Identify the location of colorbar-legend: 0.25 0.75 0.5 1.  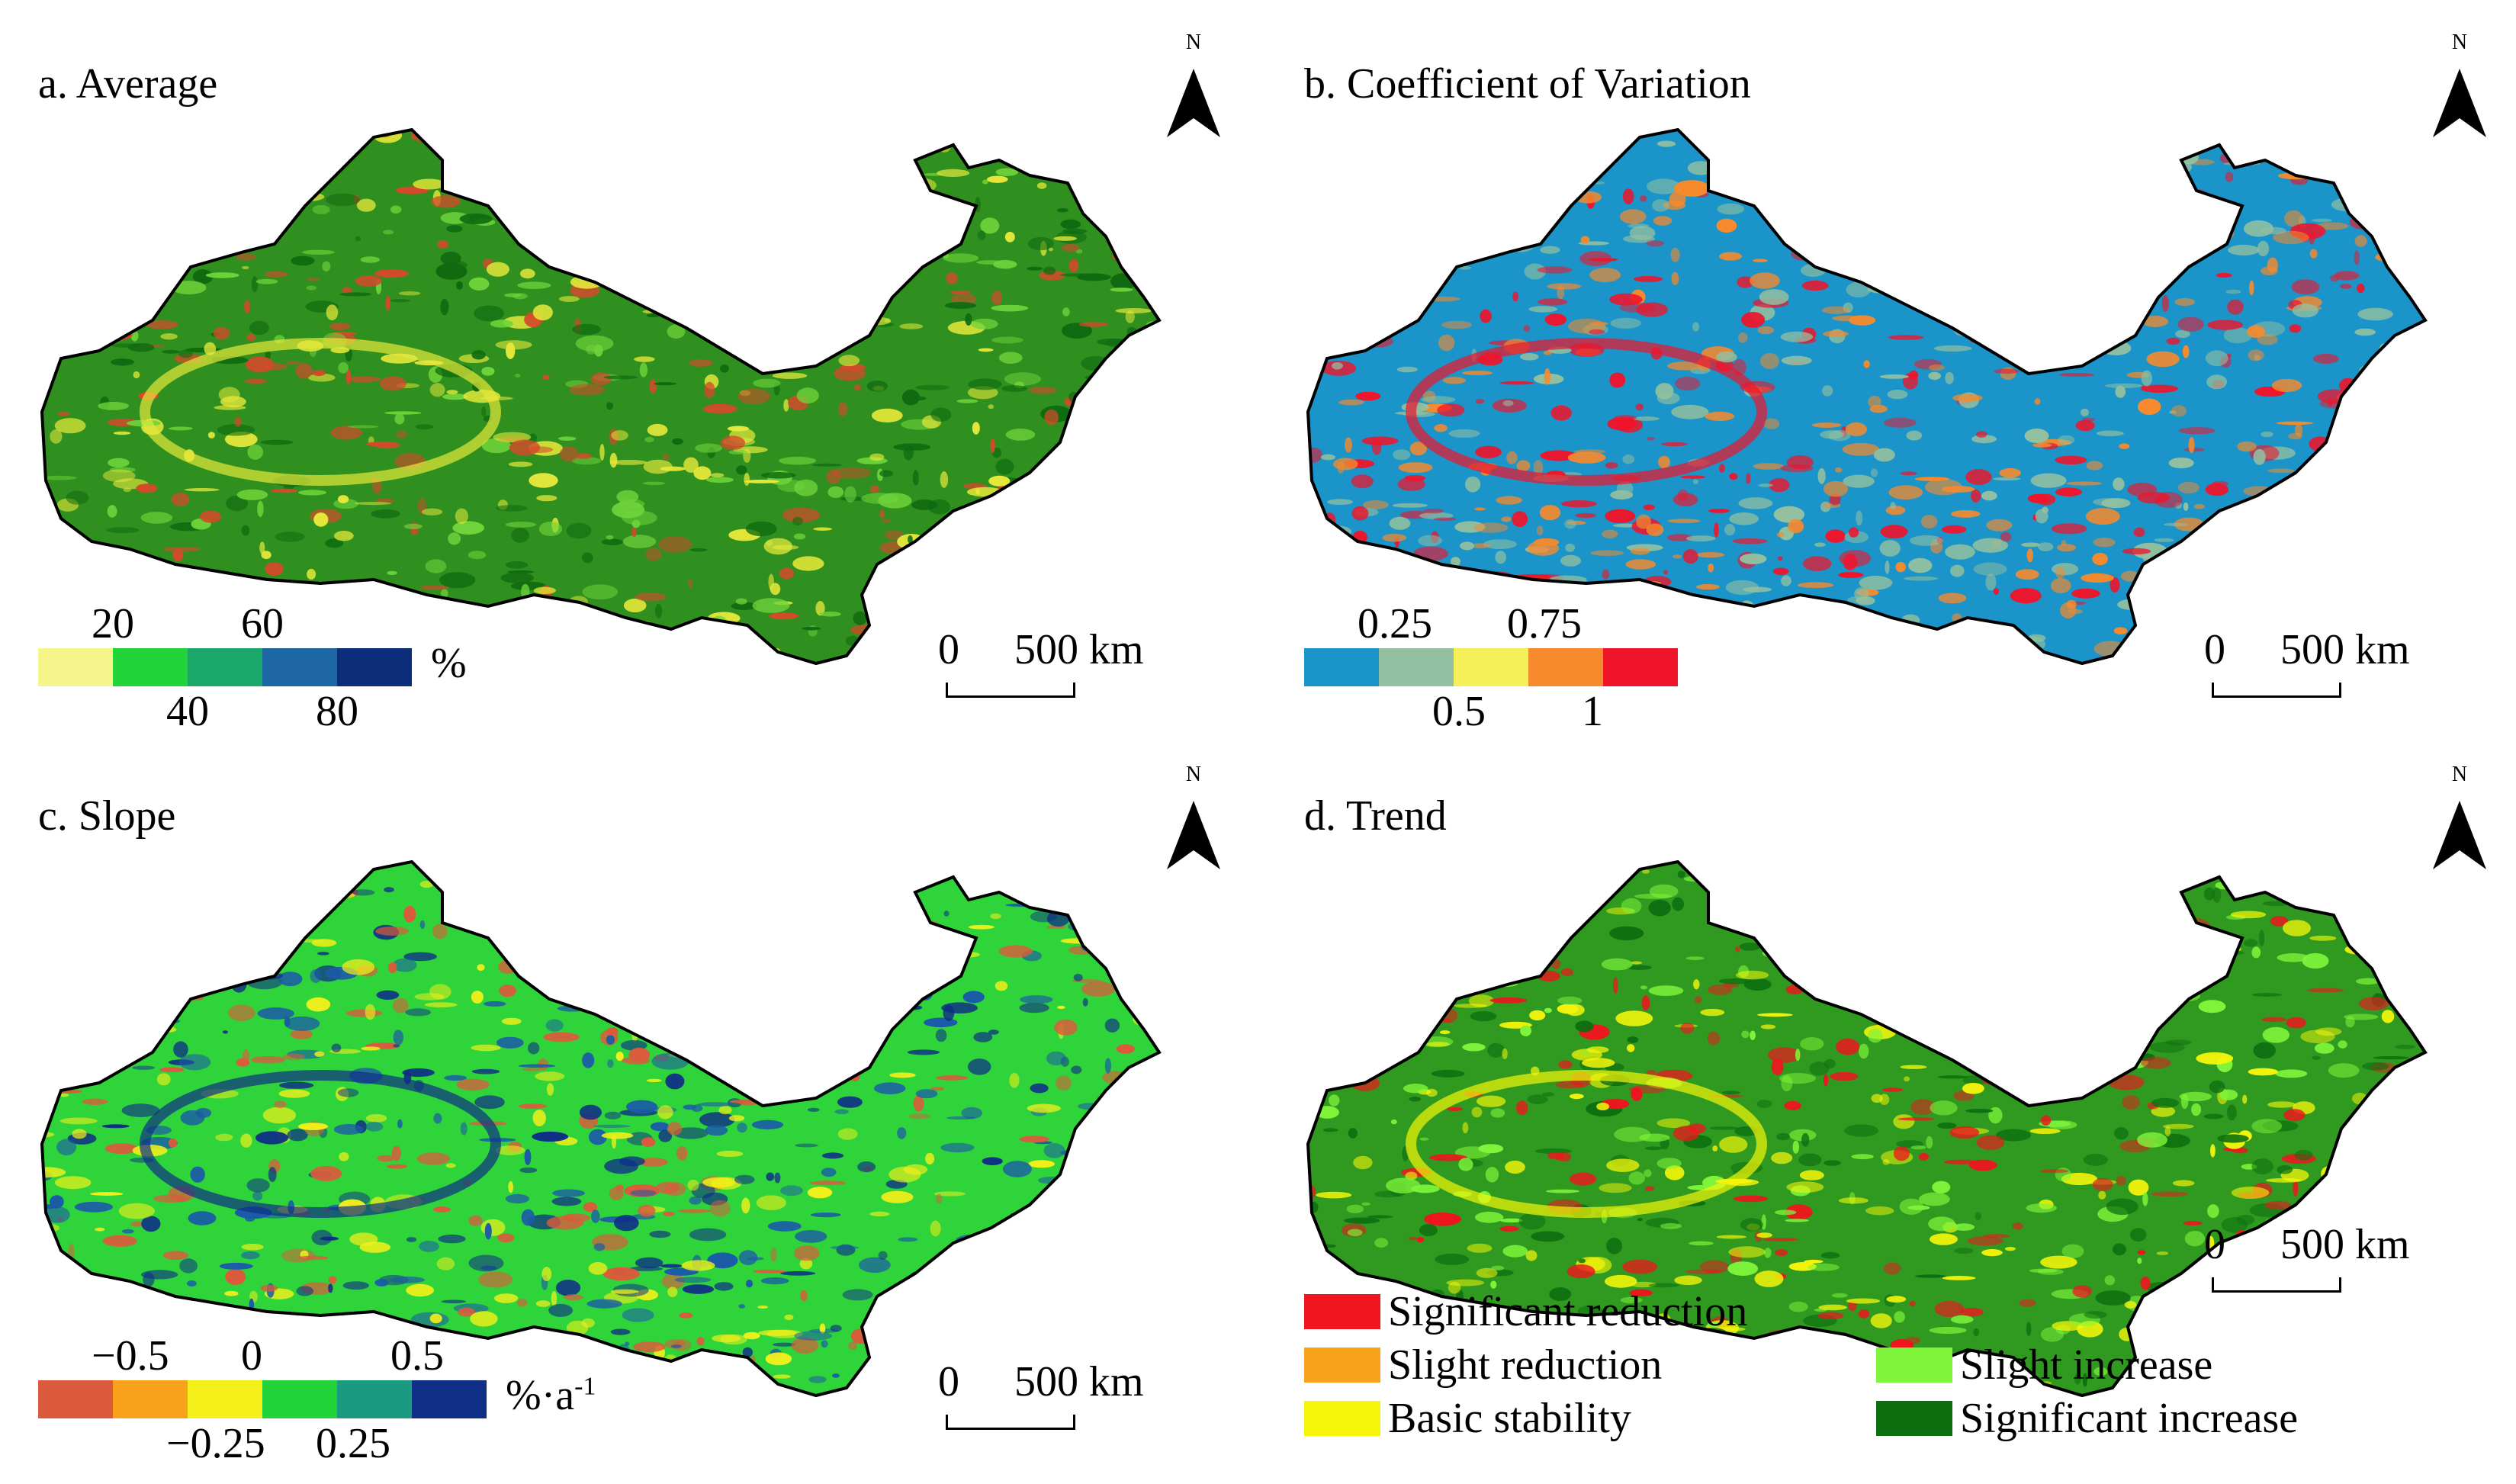
(1571, 667).